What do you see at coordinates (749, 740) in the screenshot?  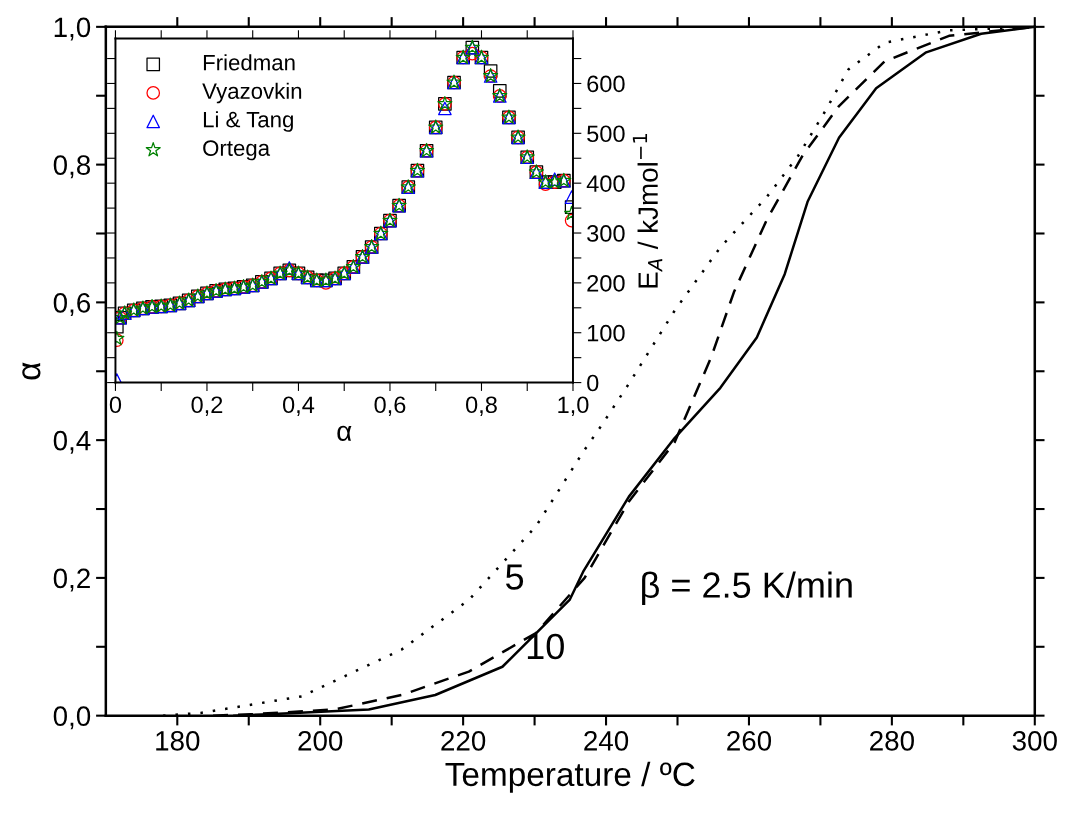 I see `x-tick-label: 260` at bounding box center [749, 740].